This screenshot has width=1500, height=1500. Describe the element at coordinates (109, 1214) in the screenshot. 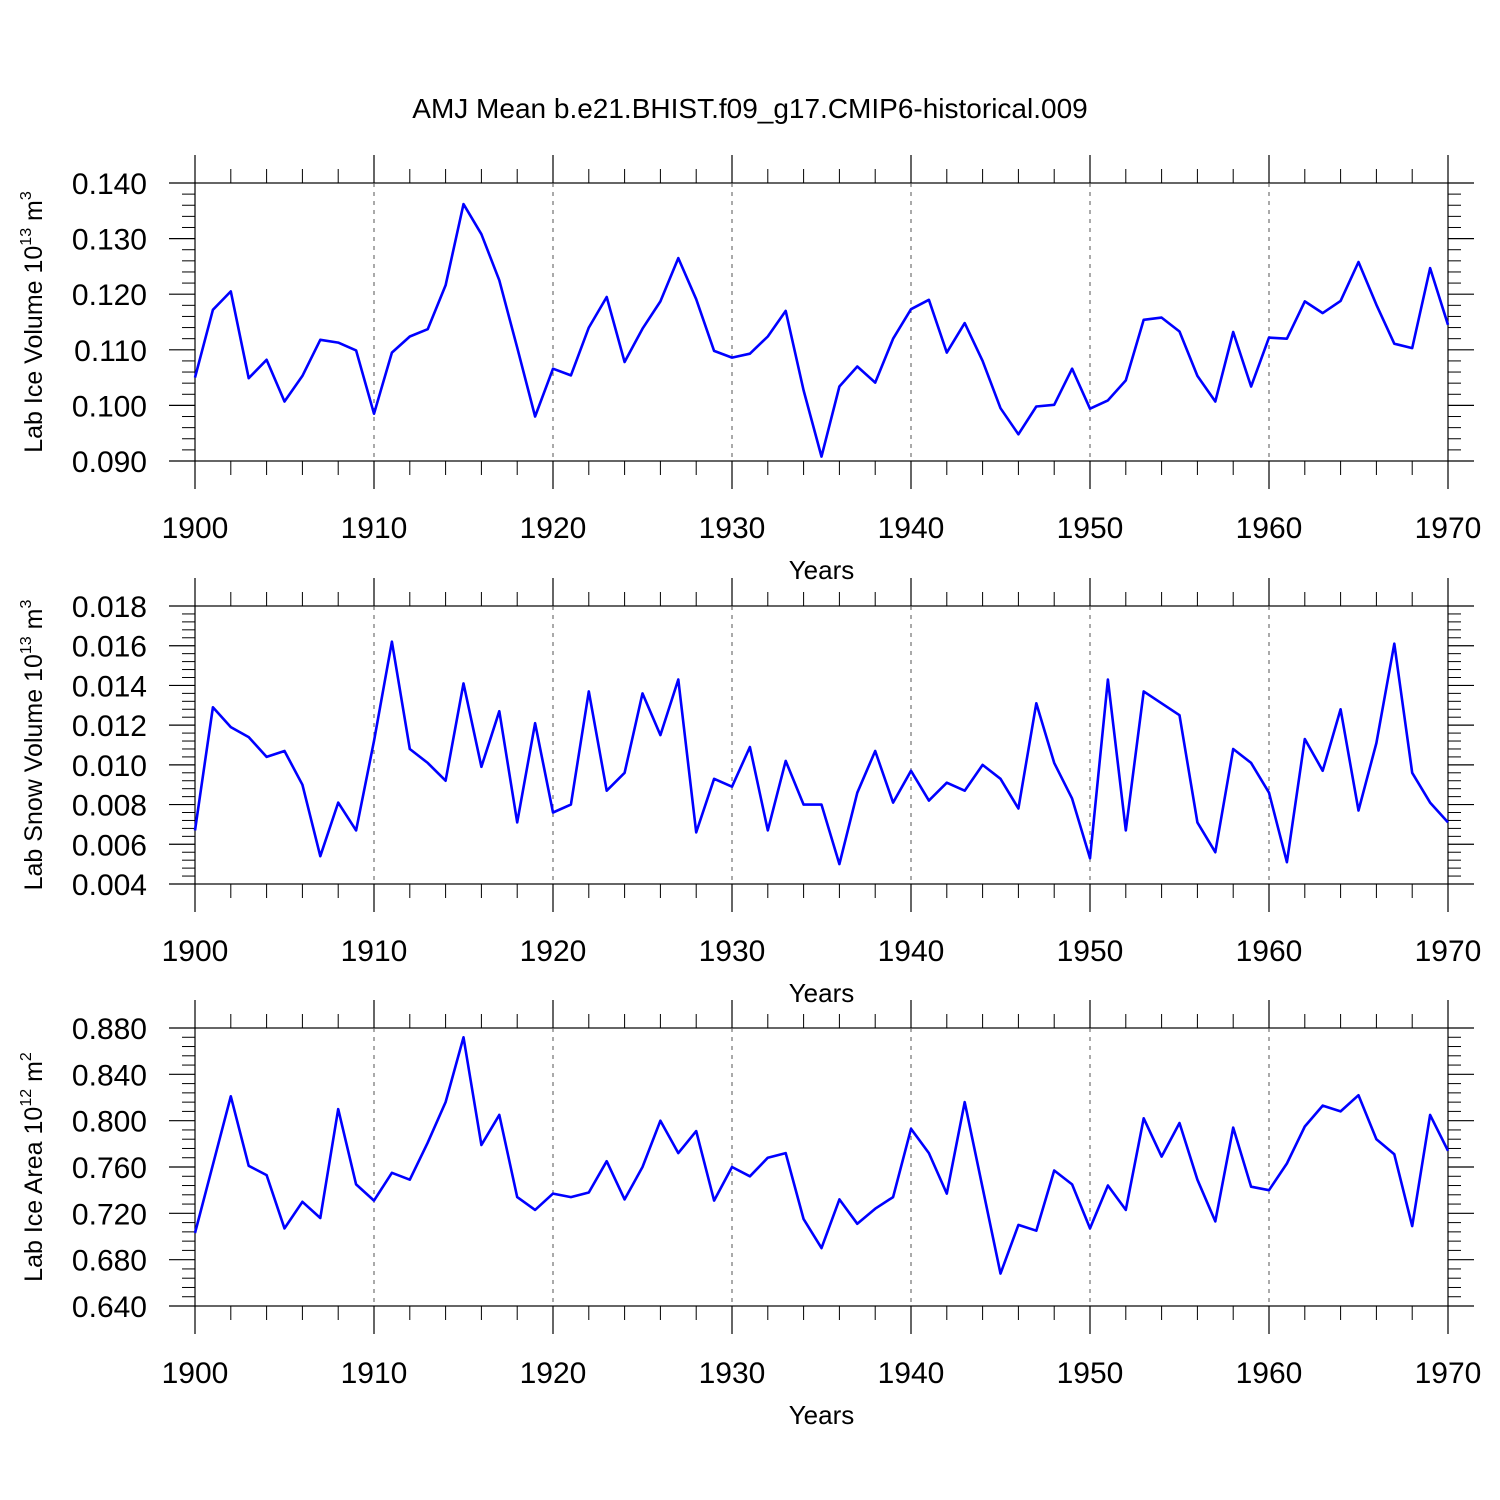

I see `y-tick-label: 0.720` at that location.